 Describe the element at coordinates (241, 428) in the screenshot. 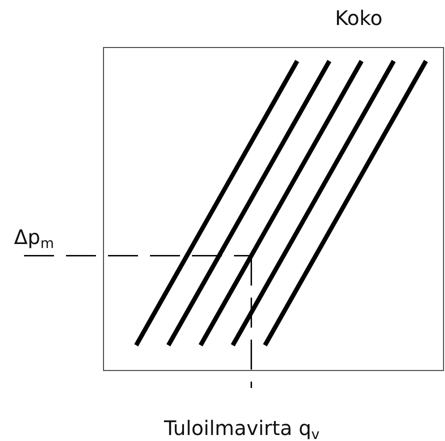

I see `x-axis-title: Tuloilmavirta q$_{v}$` at that location.